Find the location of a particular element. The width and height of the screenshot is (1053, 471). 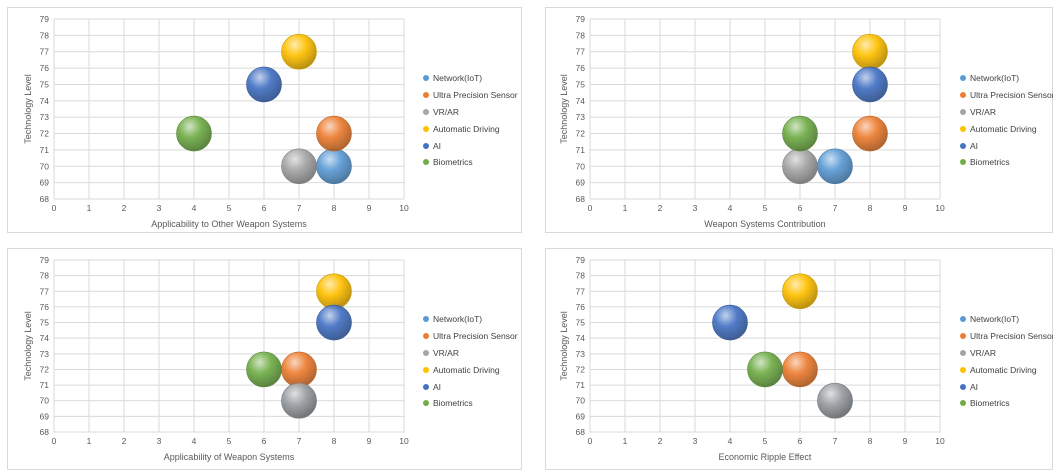

legend-item: Ultra Precision Sensor is located at coordinates (470, 95).